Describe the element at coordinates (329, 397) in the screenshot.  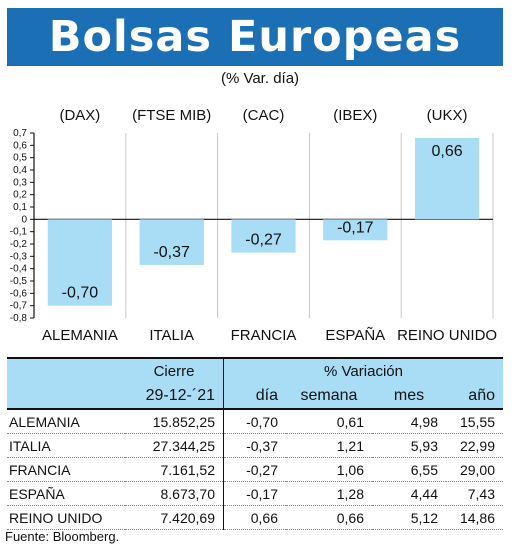
I see `header-semana: semana` at that location.